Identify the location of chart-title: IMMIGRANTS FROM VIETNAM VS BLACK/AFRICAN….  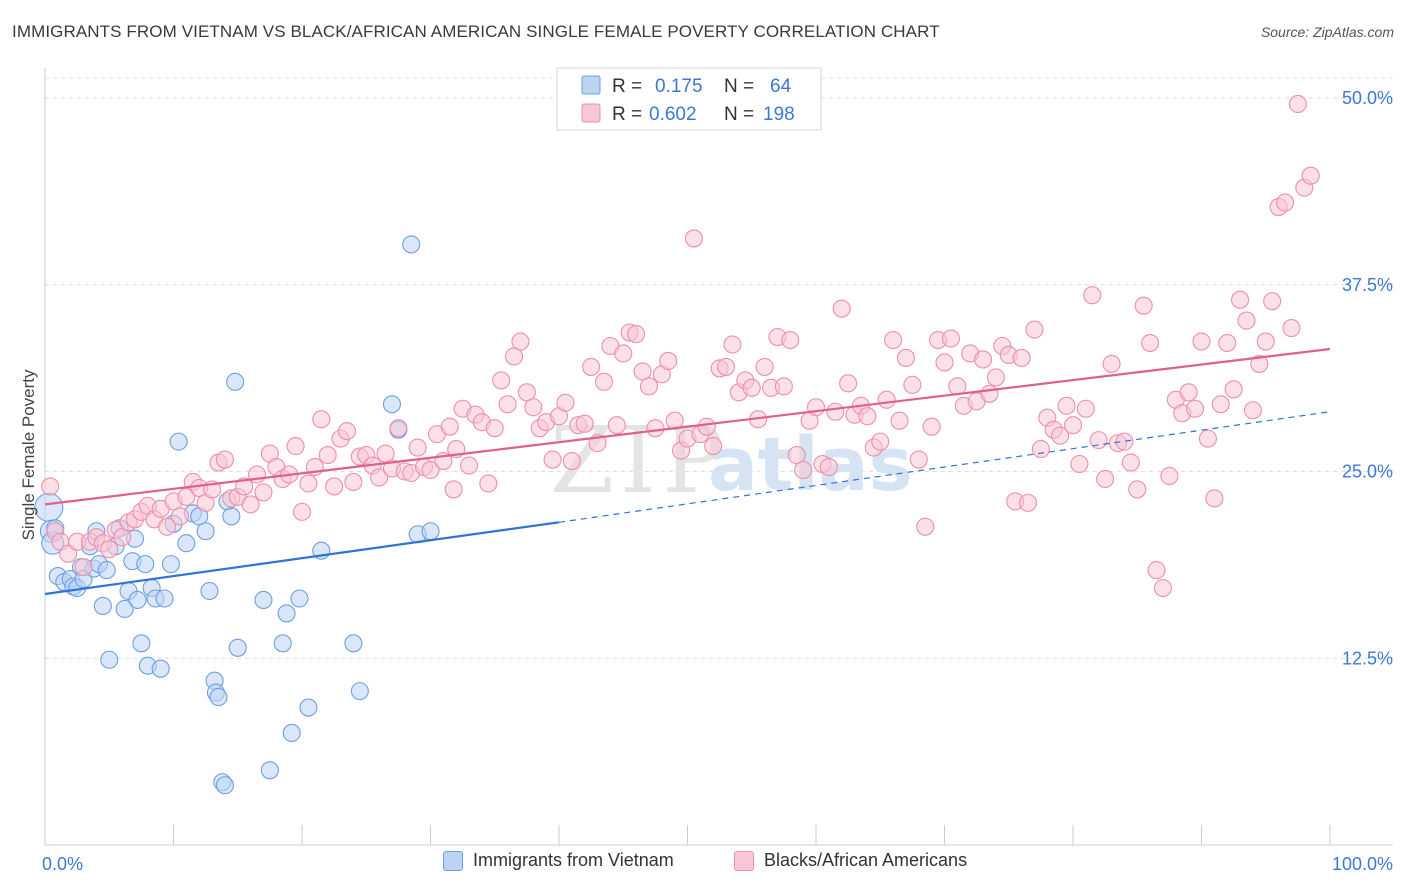
(476, 31).